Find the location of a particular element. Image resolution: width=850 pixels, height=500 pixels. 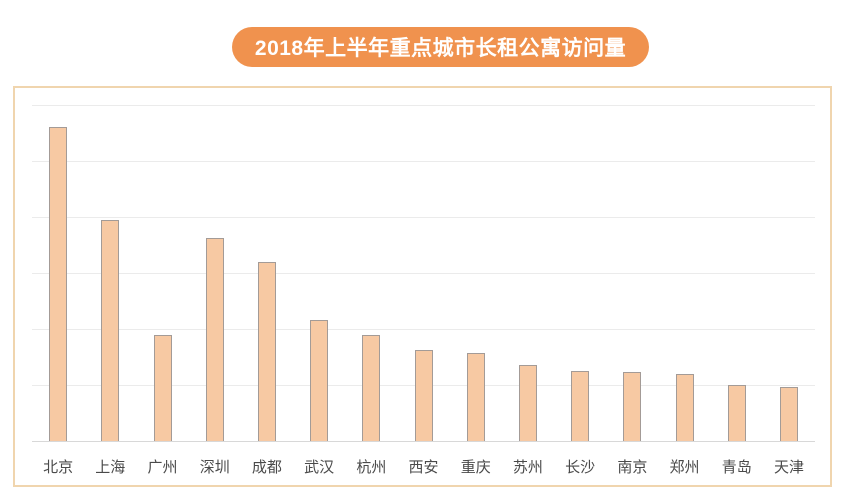

bar-slot: 北京 is located at coordinates (58, 290).